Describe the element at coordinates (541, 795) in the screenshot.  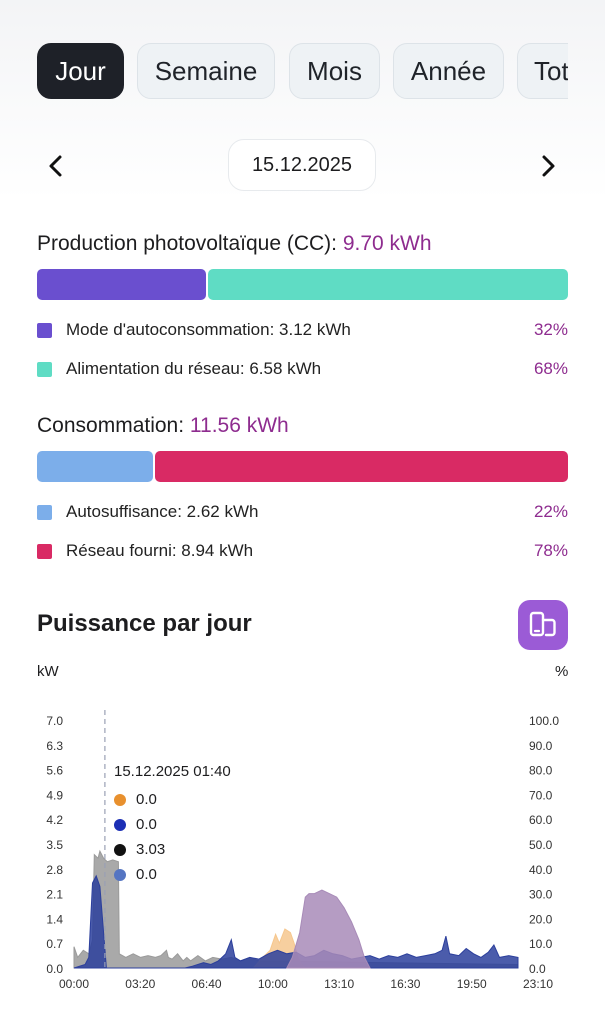
I see `y-right-tick-label: 70.0` at that location.